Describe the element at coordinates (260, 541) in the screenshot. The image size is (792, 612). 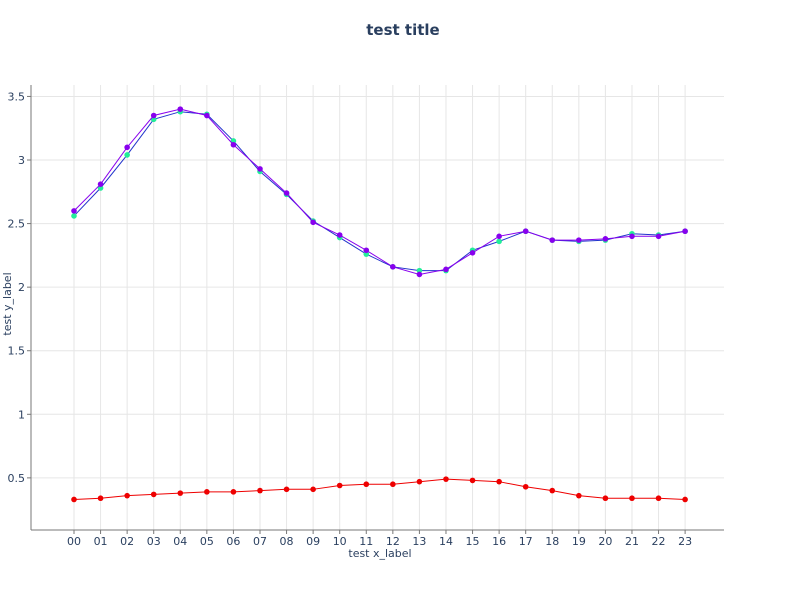
I see `x-tick-label: 07` at that location.